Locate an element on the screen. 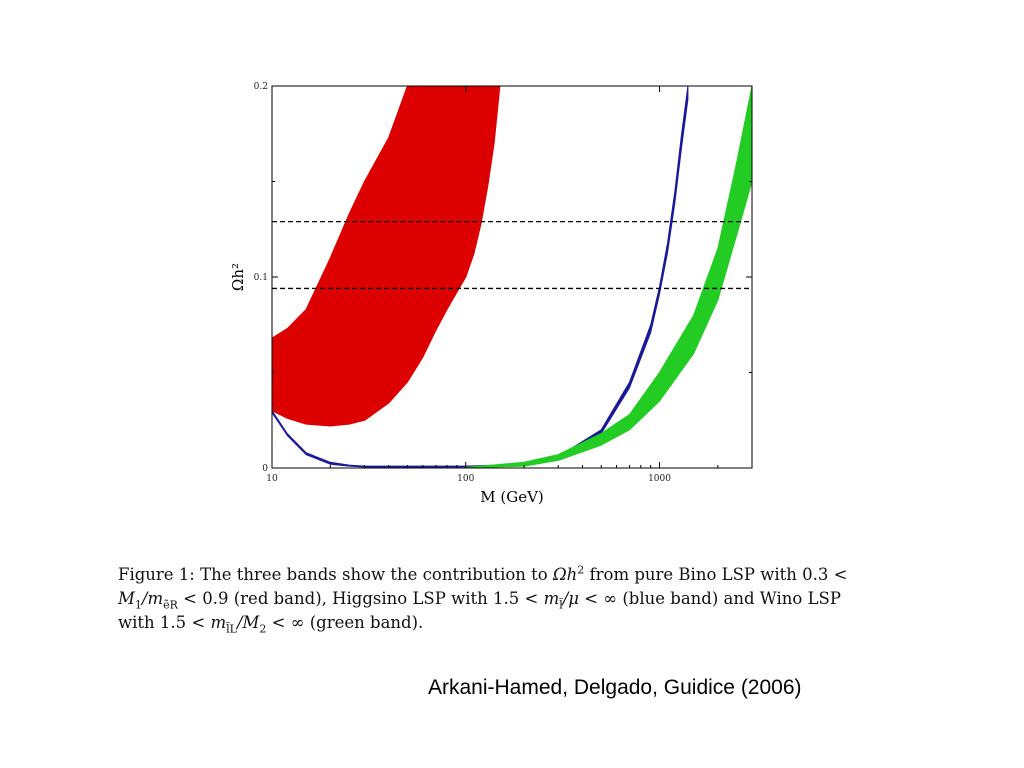 The height and width of the screenshot is (768, 1024). x-tick-label: 10 is located at coordinates (272, 479).